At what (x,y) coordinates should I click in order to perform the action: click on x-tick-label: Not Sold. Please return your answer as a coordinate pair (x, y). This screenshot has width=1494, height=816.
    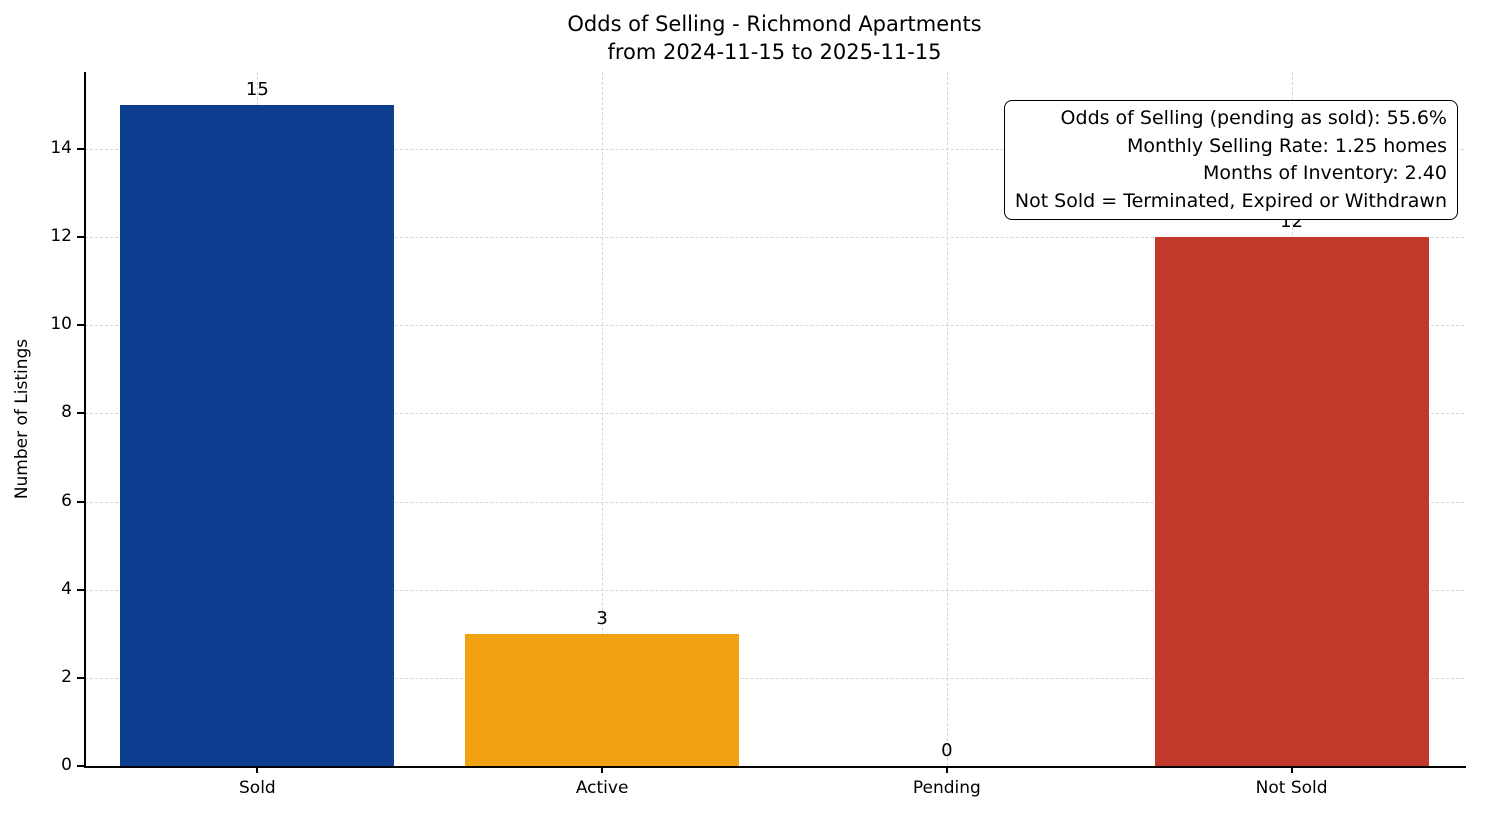
    Looking at the image, I should click on (1291, 788).